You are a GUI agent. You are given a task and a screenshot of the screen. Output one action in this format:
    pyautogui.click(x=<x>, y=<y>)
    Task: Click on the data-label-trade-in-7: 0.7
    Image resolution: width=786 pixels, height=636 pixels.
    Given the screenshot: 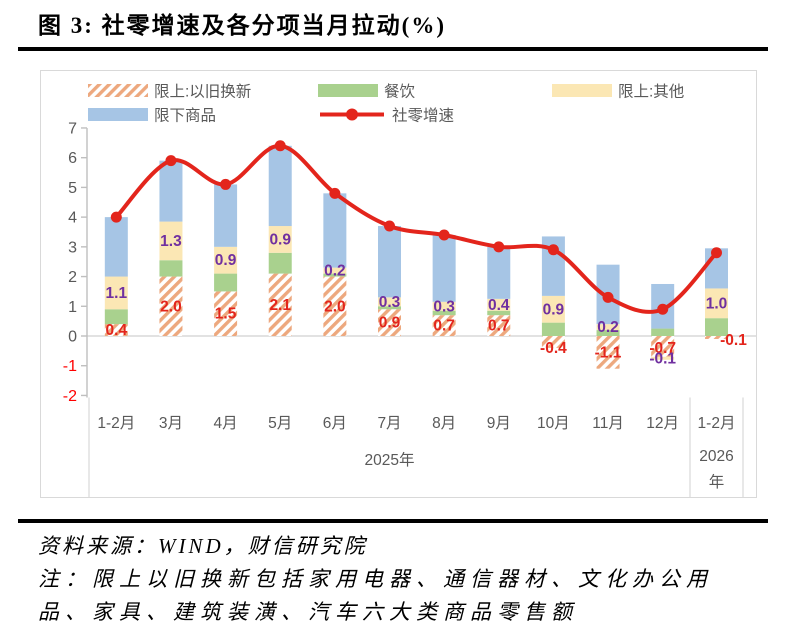 What is the action you would take?
    pyautogui.click(x=444, y=326)
    